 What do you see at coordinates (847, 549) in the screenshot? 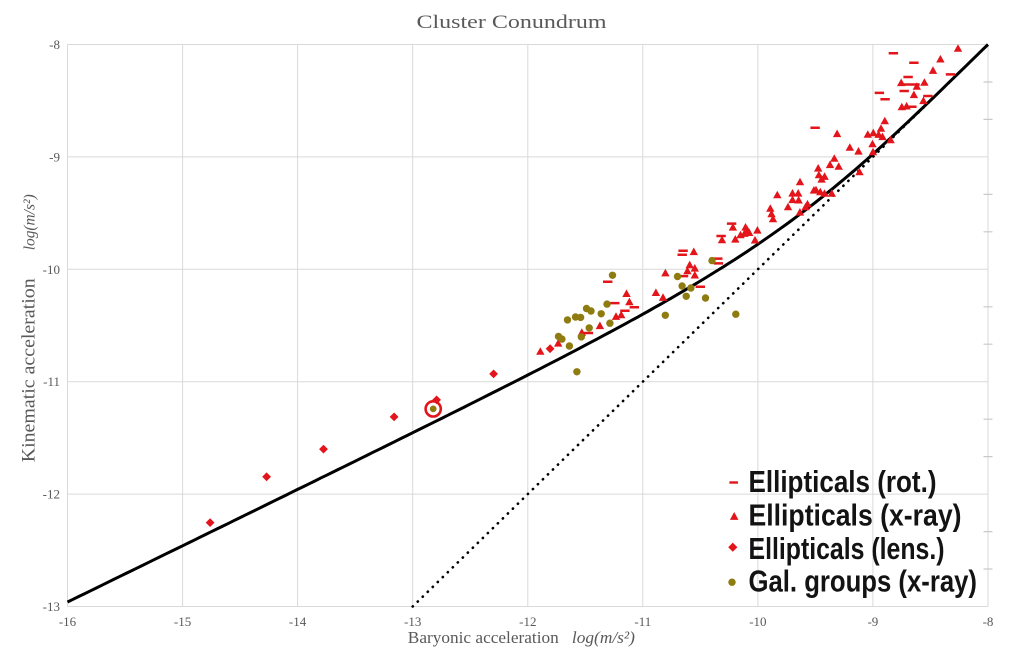
I see `svg-text: Ellipticals (lens.)` at bounding box center [847, 549].